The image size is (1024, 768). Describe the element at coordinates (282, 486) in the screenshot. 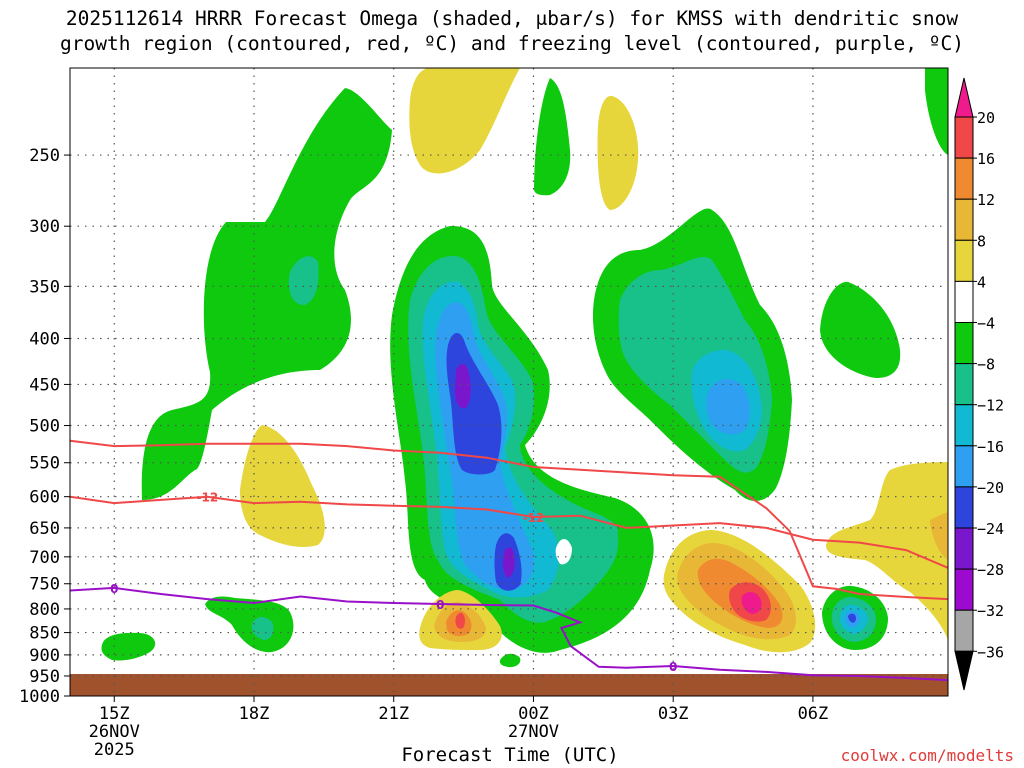

I see `omega-region-yellow-18z` at that location.